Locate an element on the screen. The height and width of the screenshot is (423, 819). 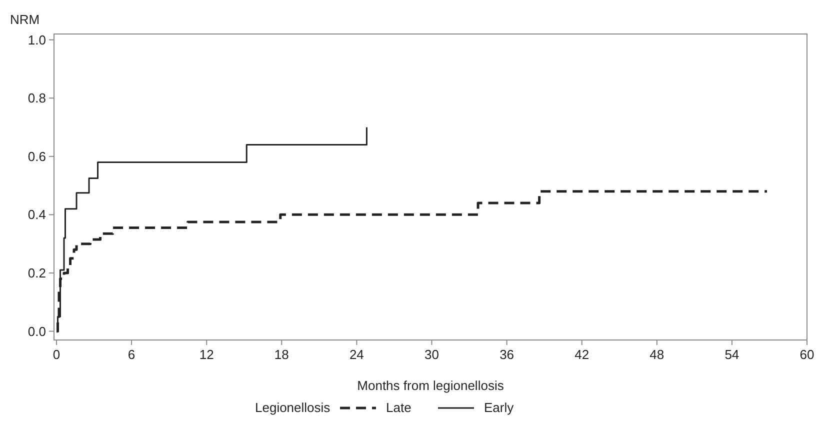
x-tick-label: 48 is located at coordinates (657, 354).